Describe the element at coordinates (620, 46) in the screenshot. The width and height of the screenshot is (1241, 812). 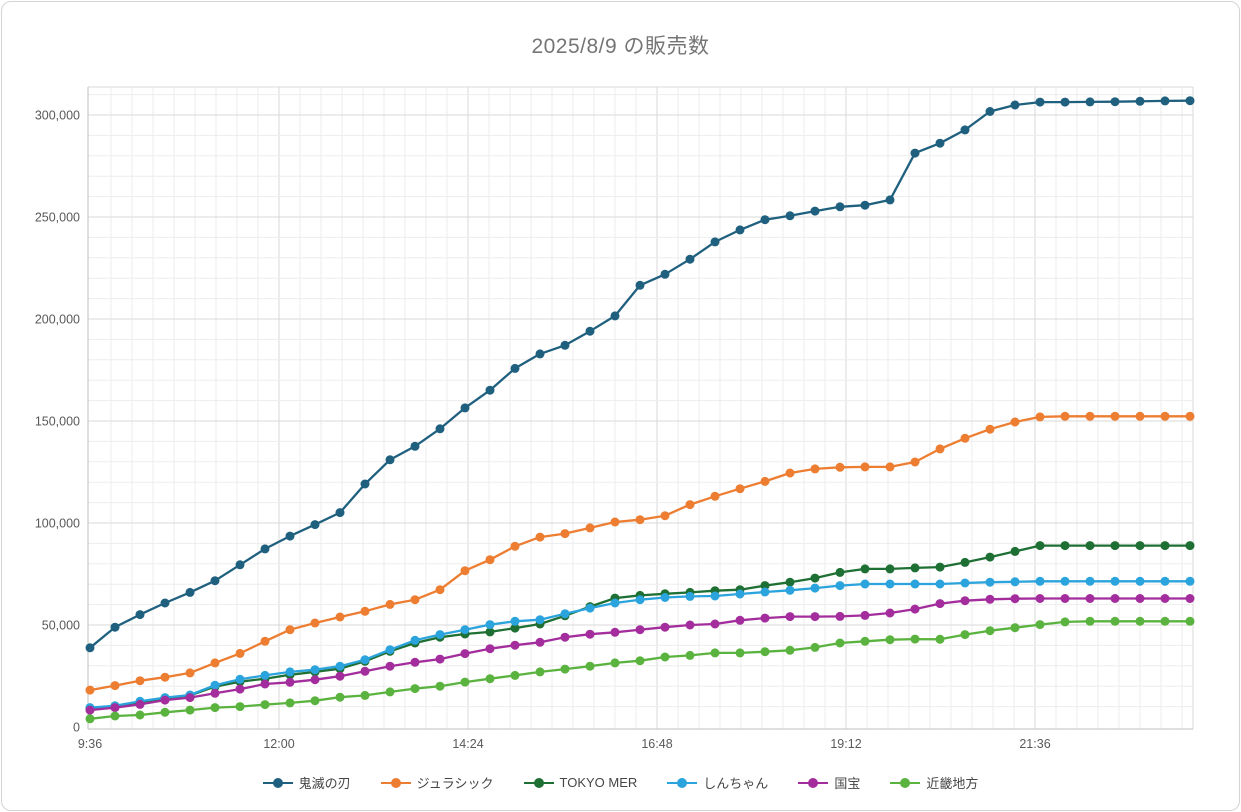
I see `chart-title: 2025/8/9 の販売数` at that location.